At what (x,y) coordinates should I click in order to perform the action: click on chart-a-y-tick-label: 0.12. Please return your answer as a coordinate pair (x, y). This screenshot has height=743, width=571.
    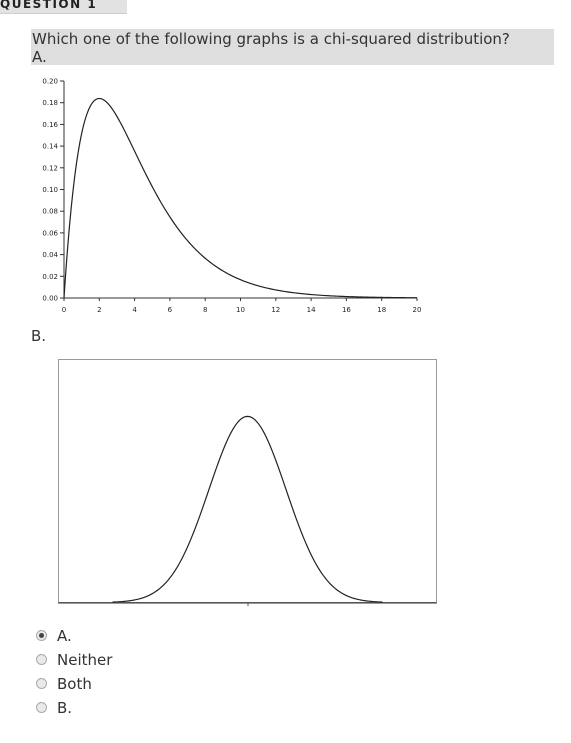
    Looking at the image, I should click on (50, 168).